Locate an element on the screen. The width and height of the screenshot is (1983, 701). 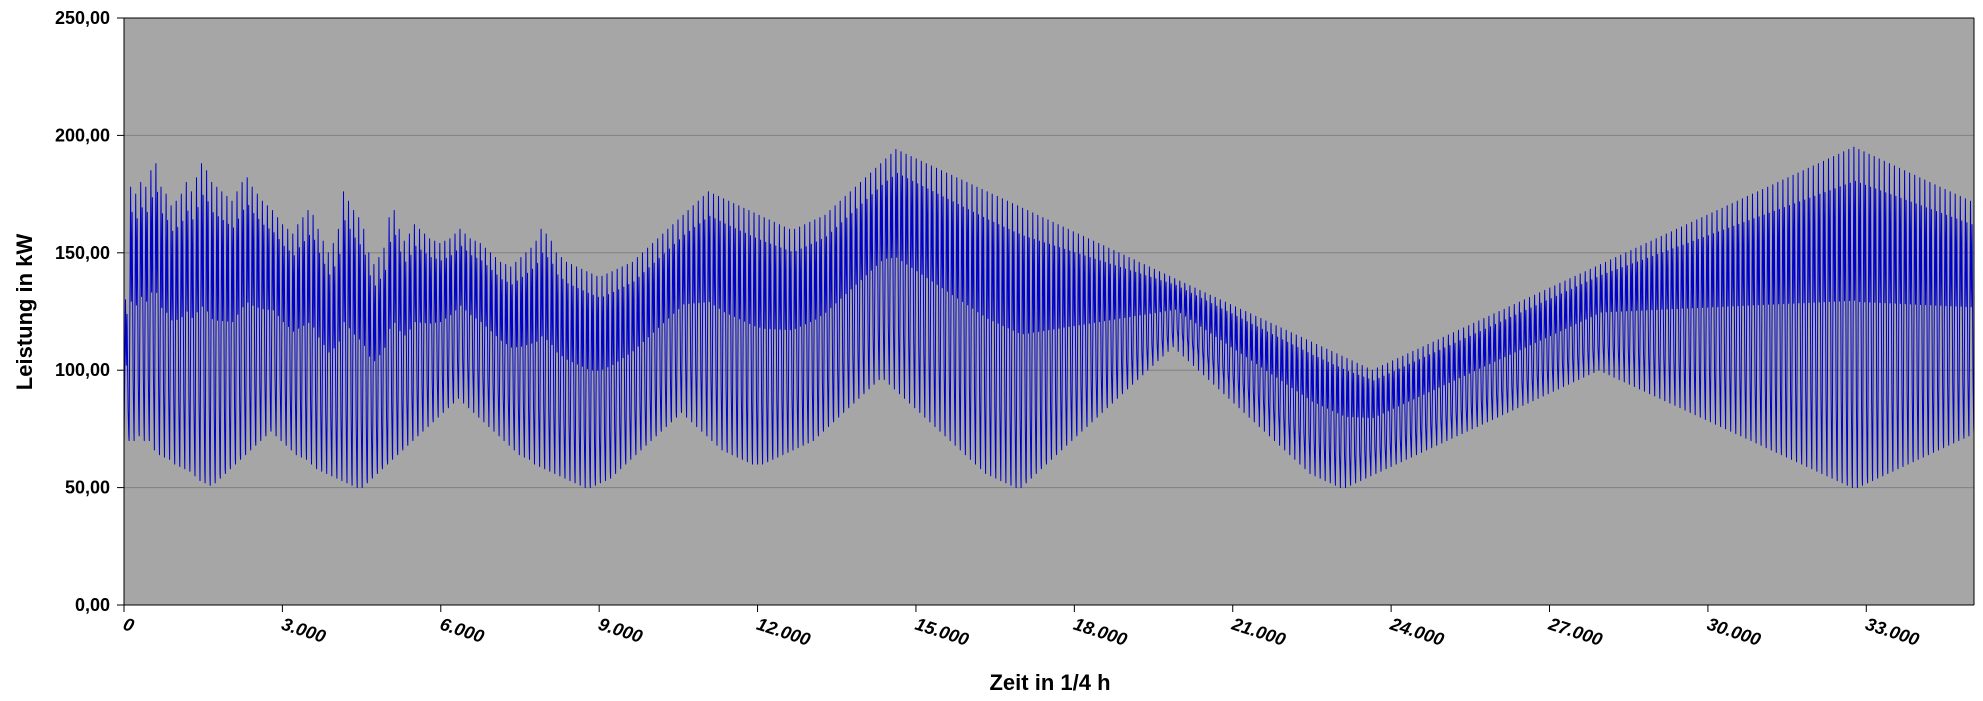
x-tick-label: 15.000 is located at coordinates (942, 632).